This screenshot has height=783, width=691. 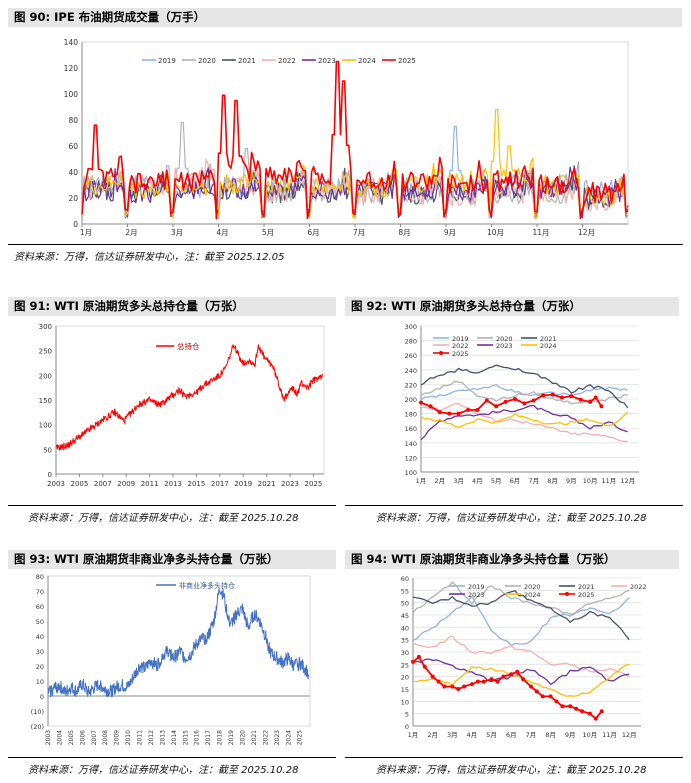 I want to click on c94-xtick-label: 5月, so click(x=491, y=735).